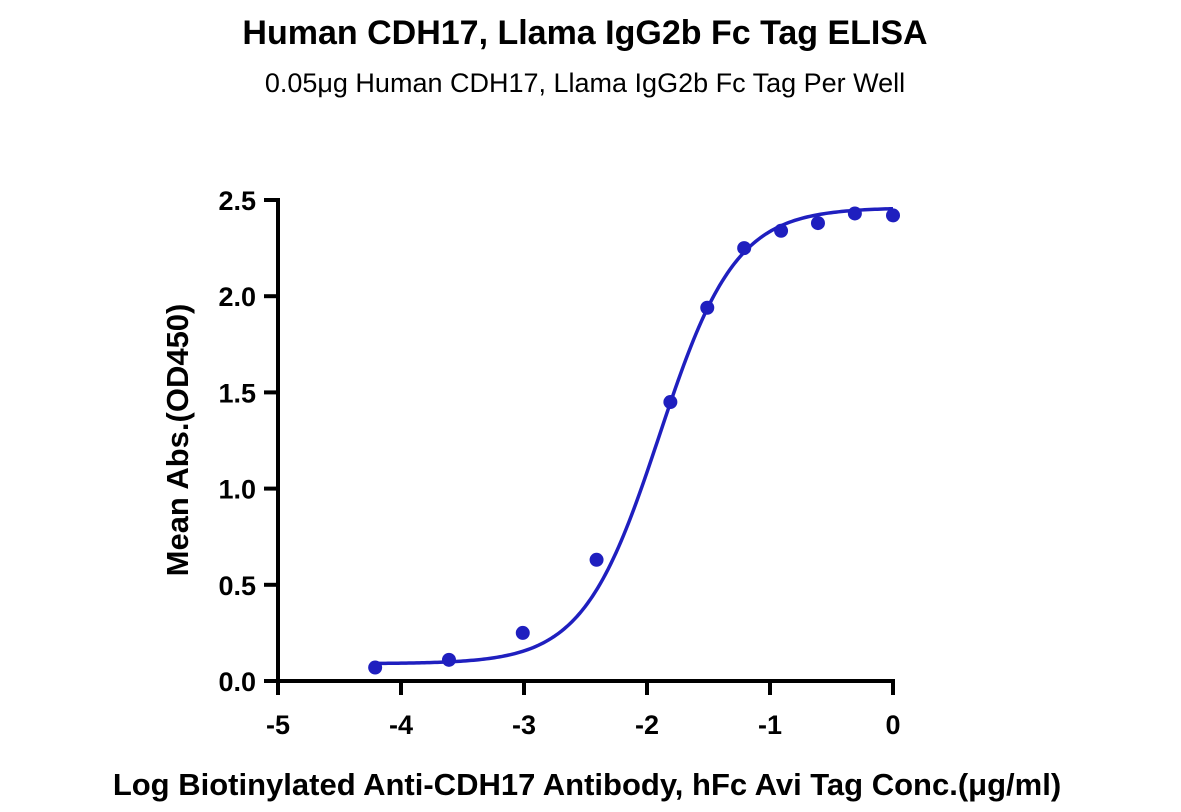  I want to click on y-axis-label: Mean Abs.(OD450), so click(177, 440).